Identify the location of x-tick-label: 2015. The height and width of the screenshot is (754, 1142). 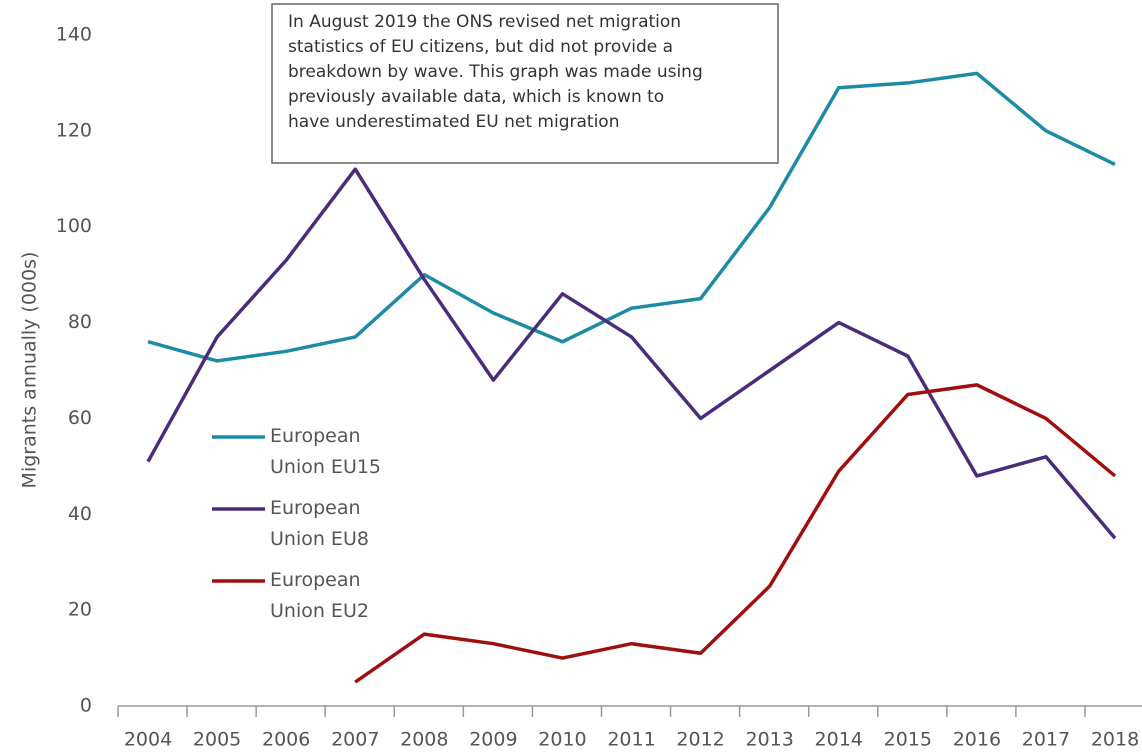
(908, 740).